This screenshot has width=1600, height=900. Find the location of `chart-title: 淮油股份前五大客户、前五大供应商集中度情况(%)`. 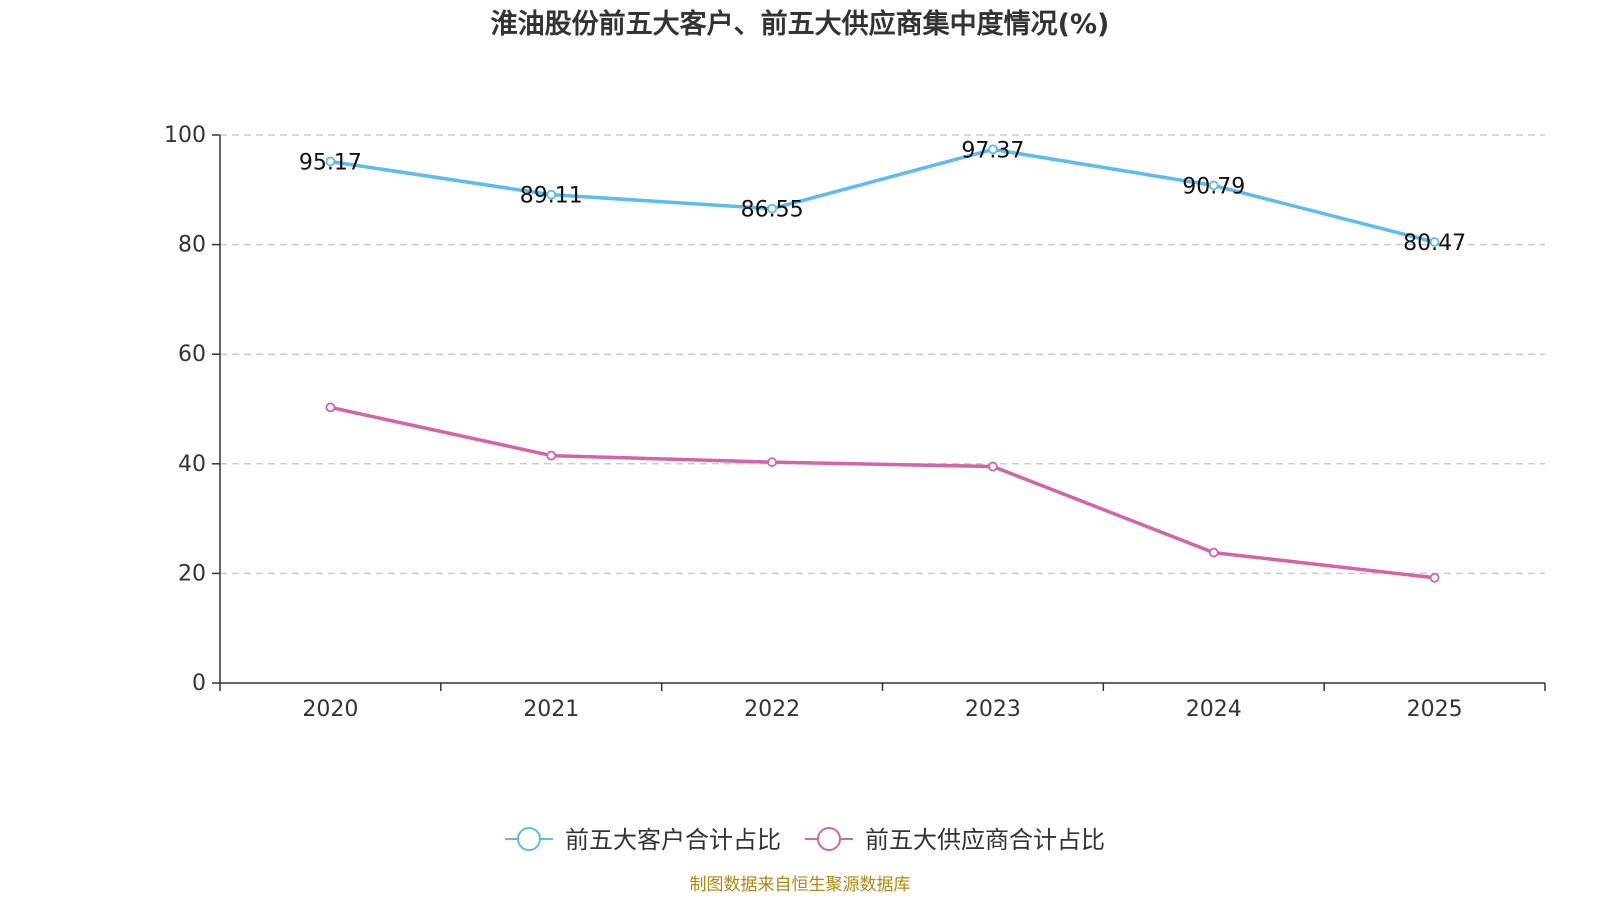

chart-title: 淮油股份前五大客户、前五大供应商集中度情况(%) is located at coordinates (800, 24).